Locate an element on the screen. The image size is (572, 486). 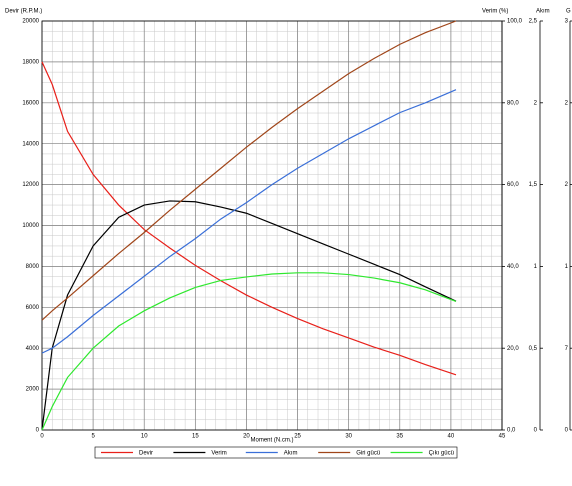
y-axis-title: Devir (R.P.M.) is located at coordinates (23, 12).